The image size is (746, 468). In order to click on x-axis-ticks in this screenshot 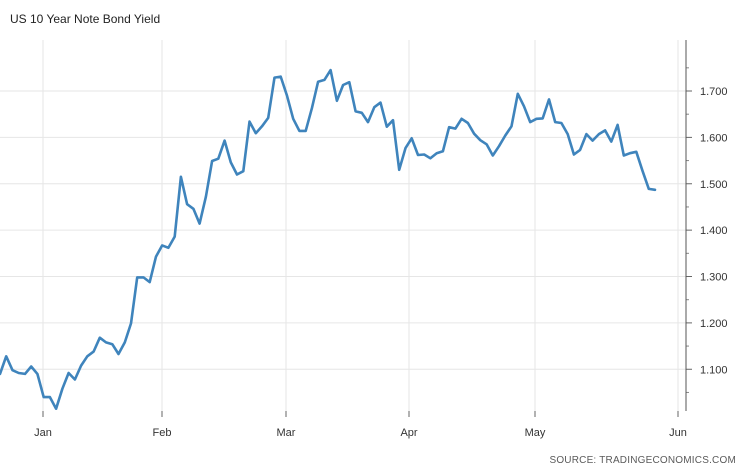, I will do `click(360, 414)`.